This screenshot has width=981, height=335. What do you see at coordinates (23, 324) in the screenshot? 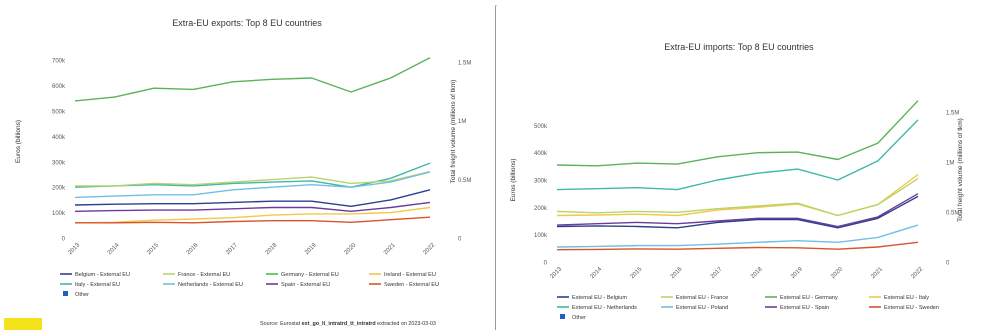
I see `yellow-tab-marker` at bounding box center [23, 324].